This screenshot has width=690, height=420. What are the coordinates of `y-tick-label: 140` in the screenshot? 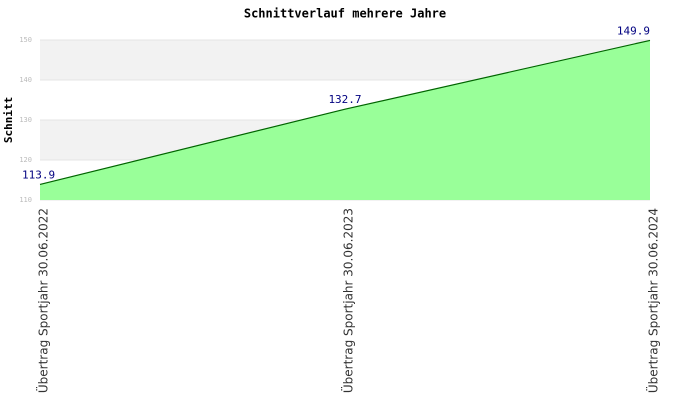 It's located at (25, 80).